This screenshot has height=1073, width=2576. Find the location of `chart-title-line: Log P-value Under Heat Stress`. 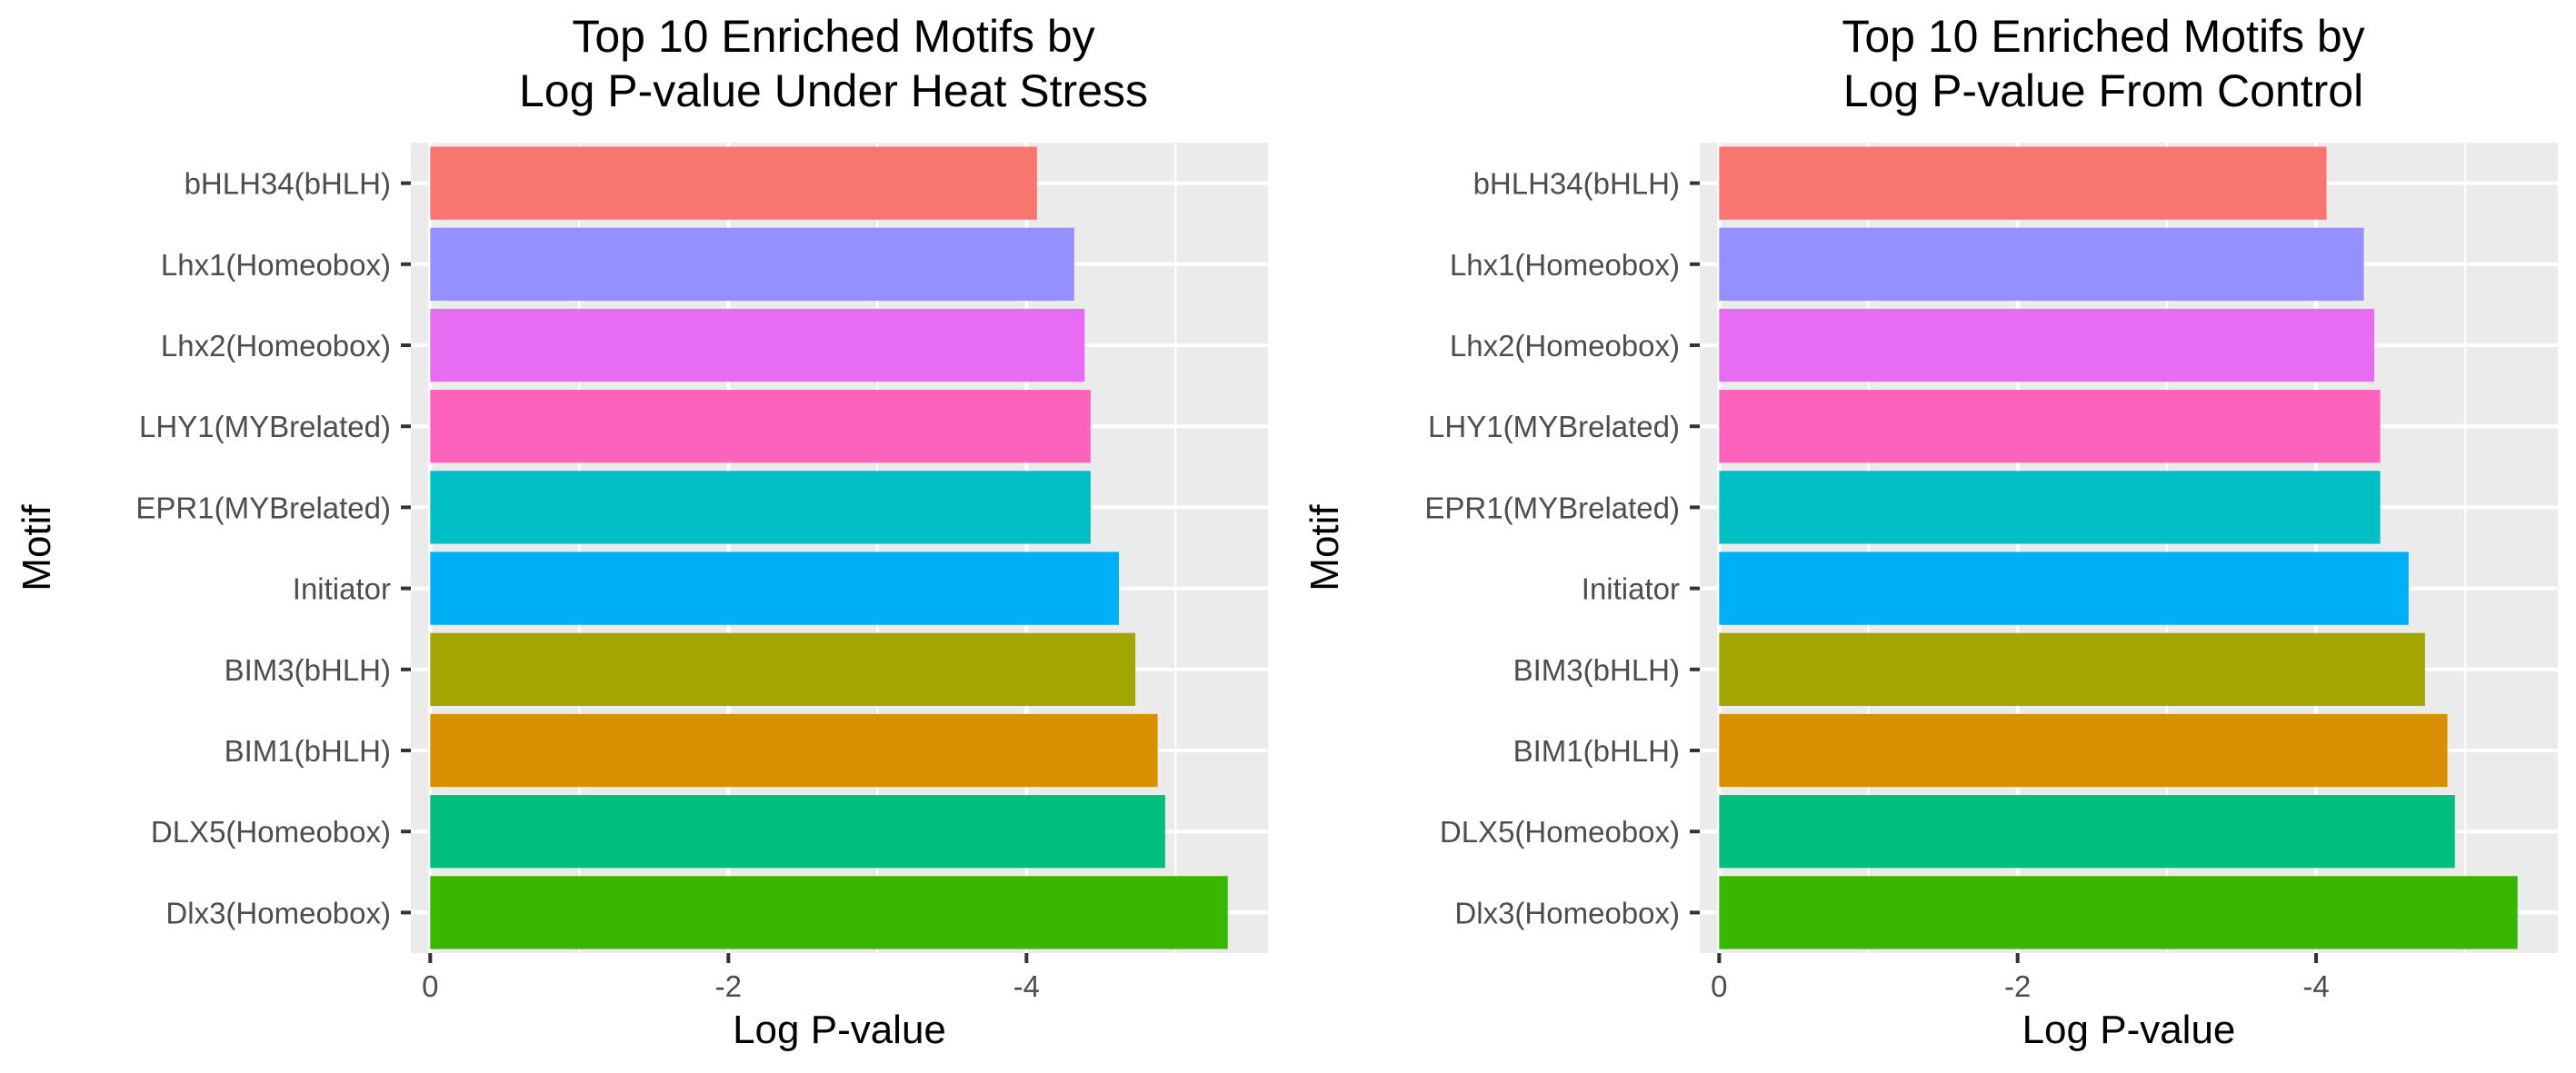

chart-title-line: Log P-value Under Heat Stress is located at coordinates (833, 91).